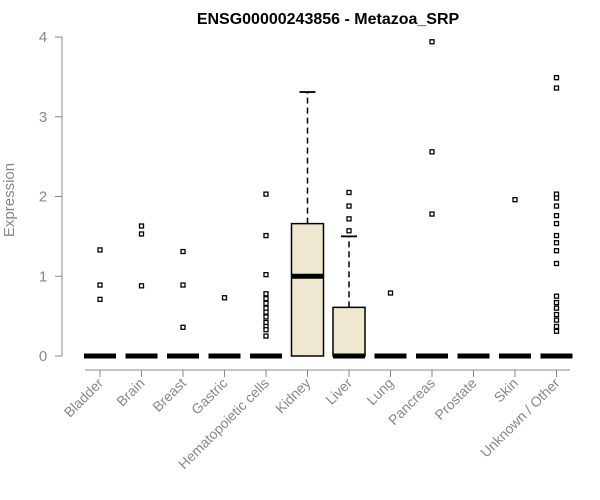 The height and width of the screenshot is (500, 600). Describe the element at coordinates (390, 324) in the screenshot. I see `box-lung` at that location.